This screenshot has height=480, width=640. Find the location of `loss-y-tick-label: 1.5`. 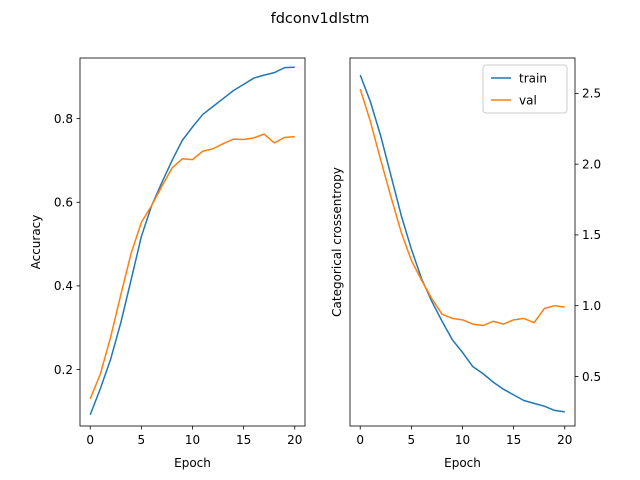

loss-y-tick-label: 1.5 is located at coordinates (591, 235).